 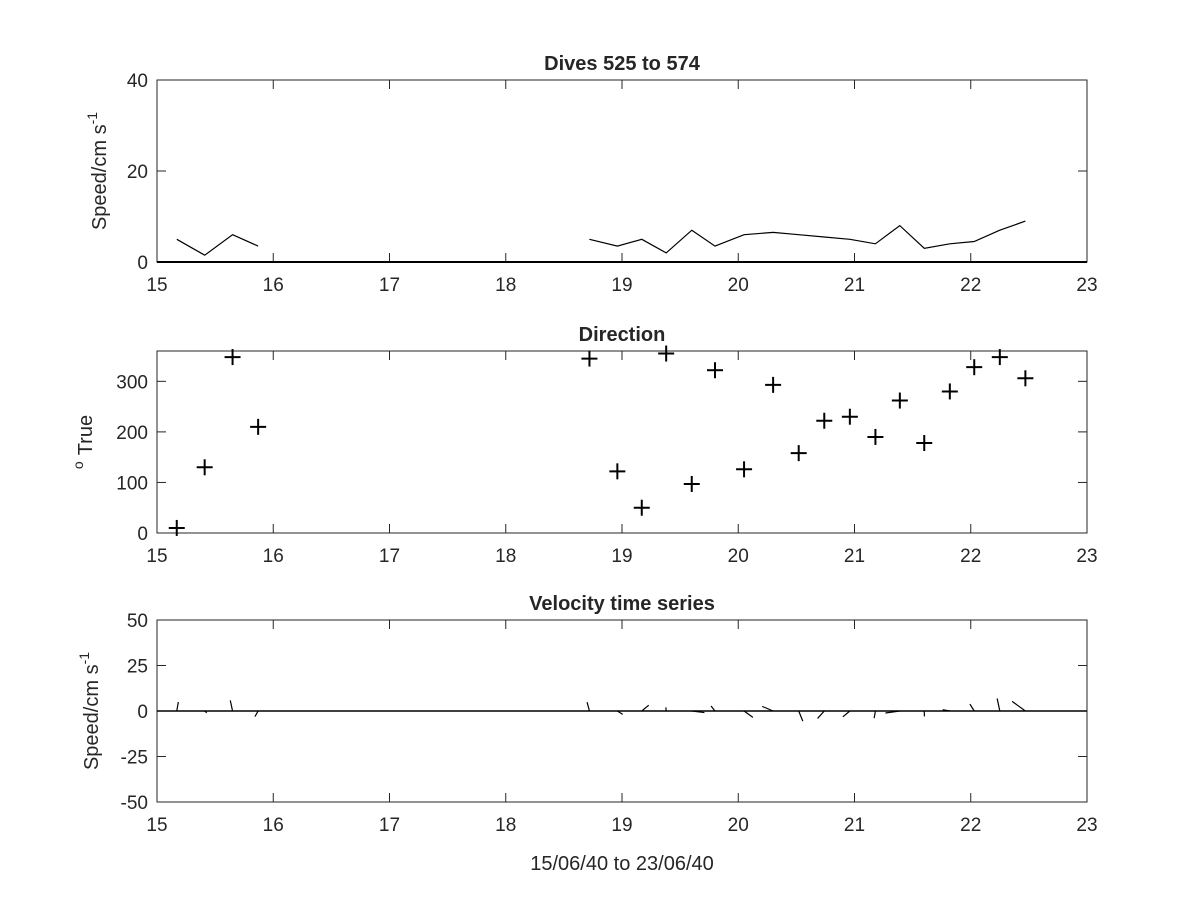 What do you see at coordinates (134, 758) in the screenshot?
I see `y-tick-label: -25` at bounding box center [134, 758].